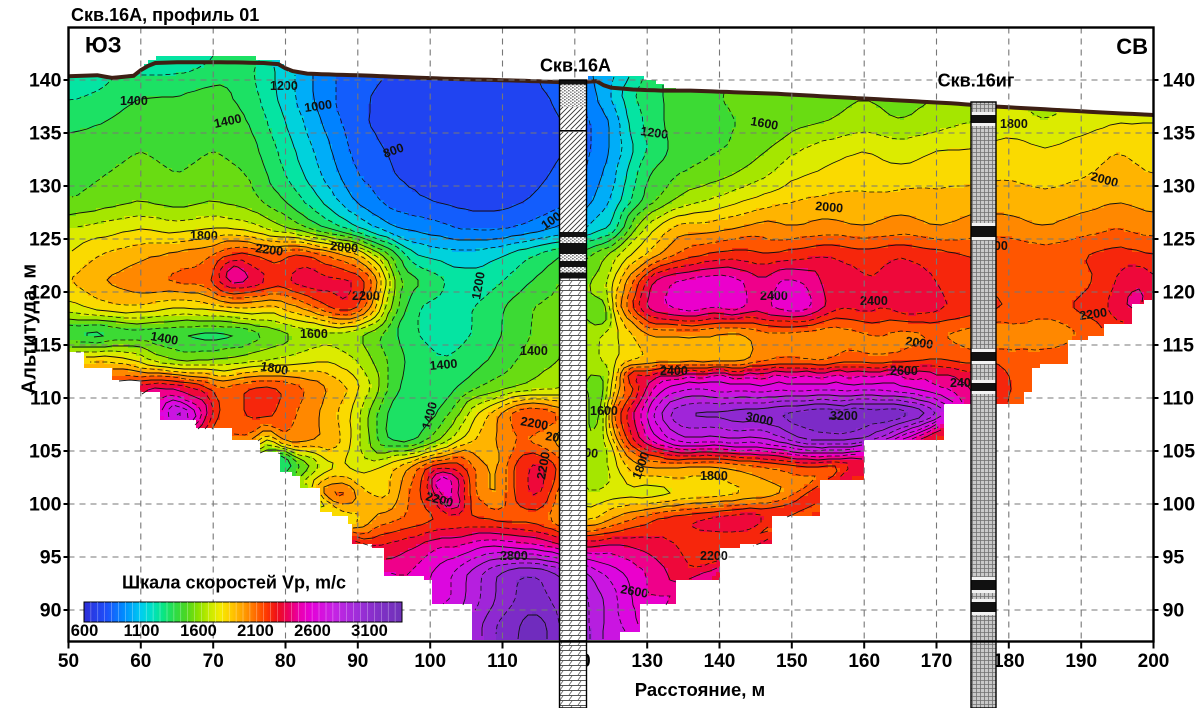  Describe the element at coordinates (759, 418) in the screenshot. I see `svg-text: 3000` at that location.